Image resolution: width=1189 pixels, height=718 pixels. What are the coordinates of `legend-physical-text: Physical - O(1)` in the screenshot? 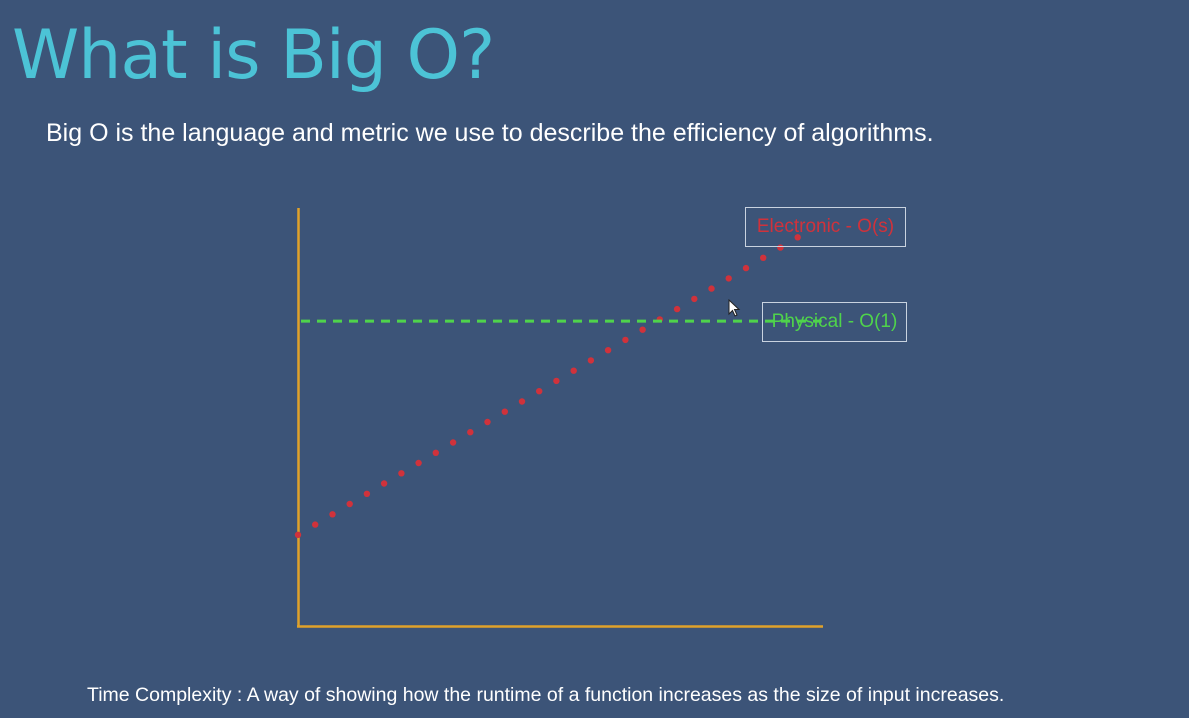 It's located at (834, 321).